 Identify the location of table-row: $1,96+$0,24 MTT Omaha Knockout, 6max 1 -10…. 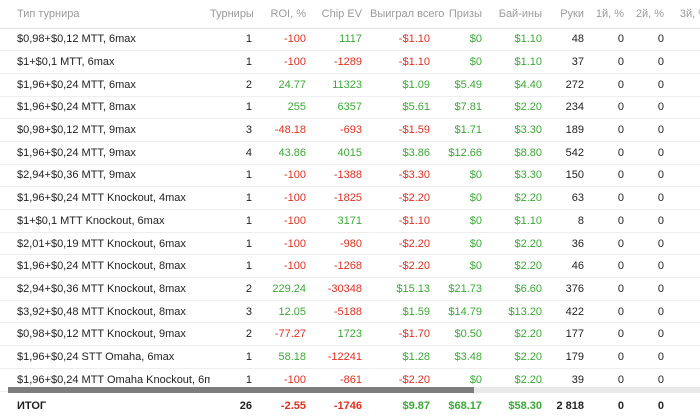
(350, 380).